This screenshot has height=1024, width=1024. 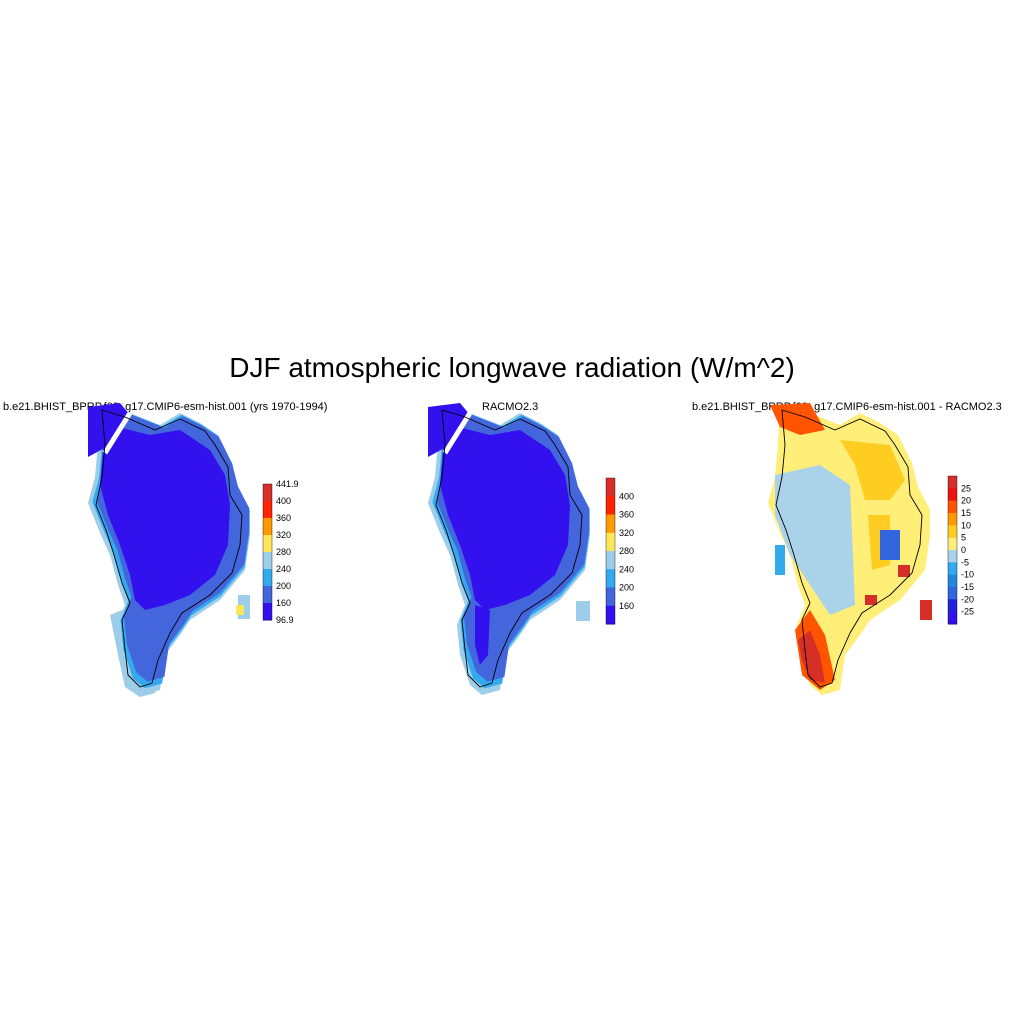 What do you see at coordinates (285, 620) in the screenshot?
I see `colorbar-tick-label: 96.9` at bounding box center [285, 620].